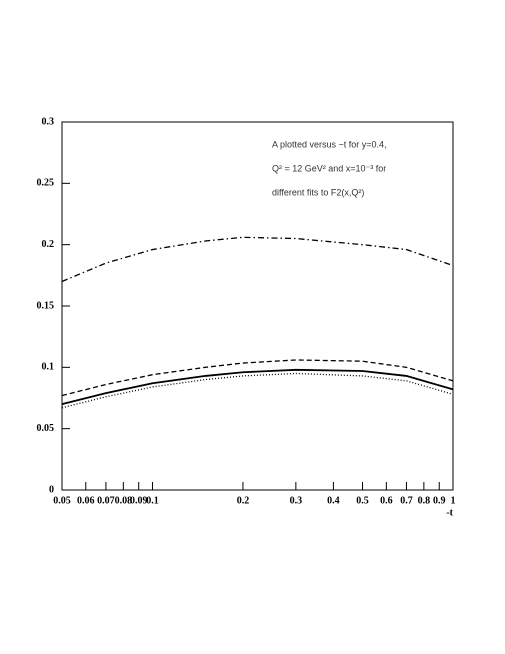  What do you see at coordinates (46, 305) in the screenshot?
I see `y-tick-label: 0.15` at bounding box center [46, 305].